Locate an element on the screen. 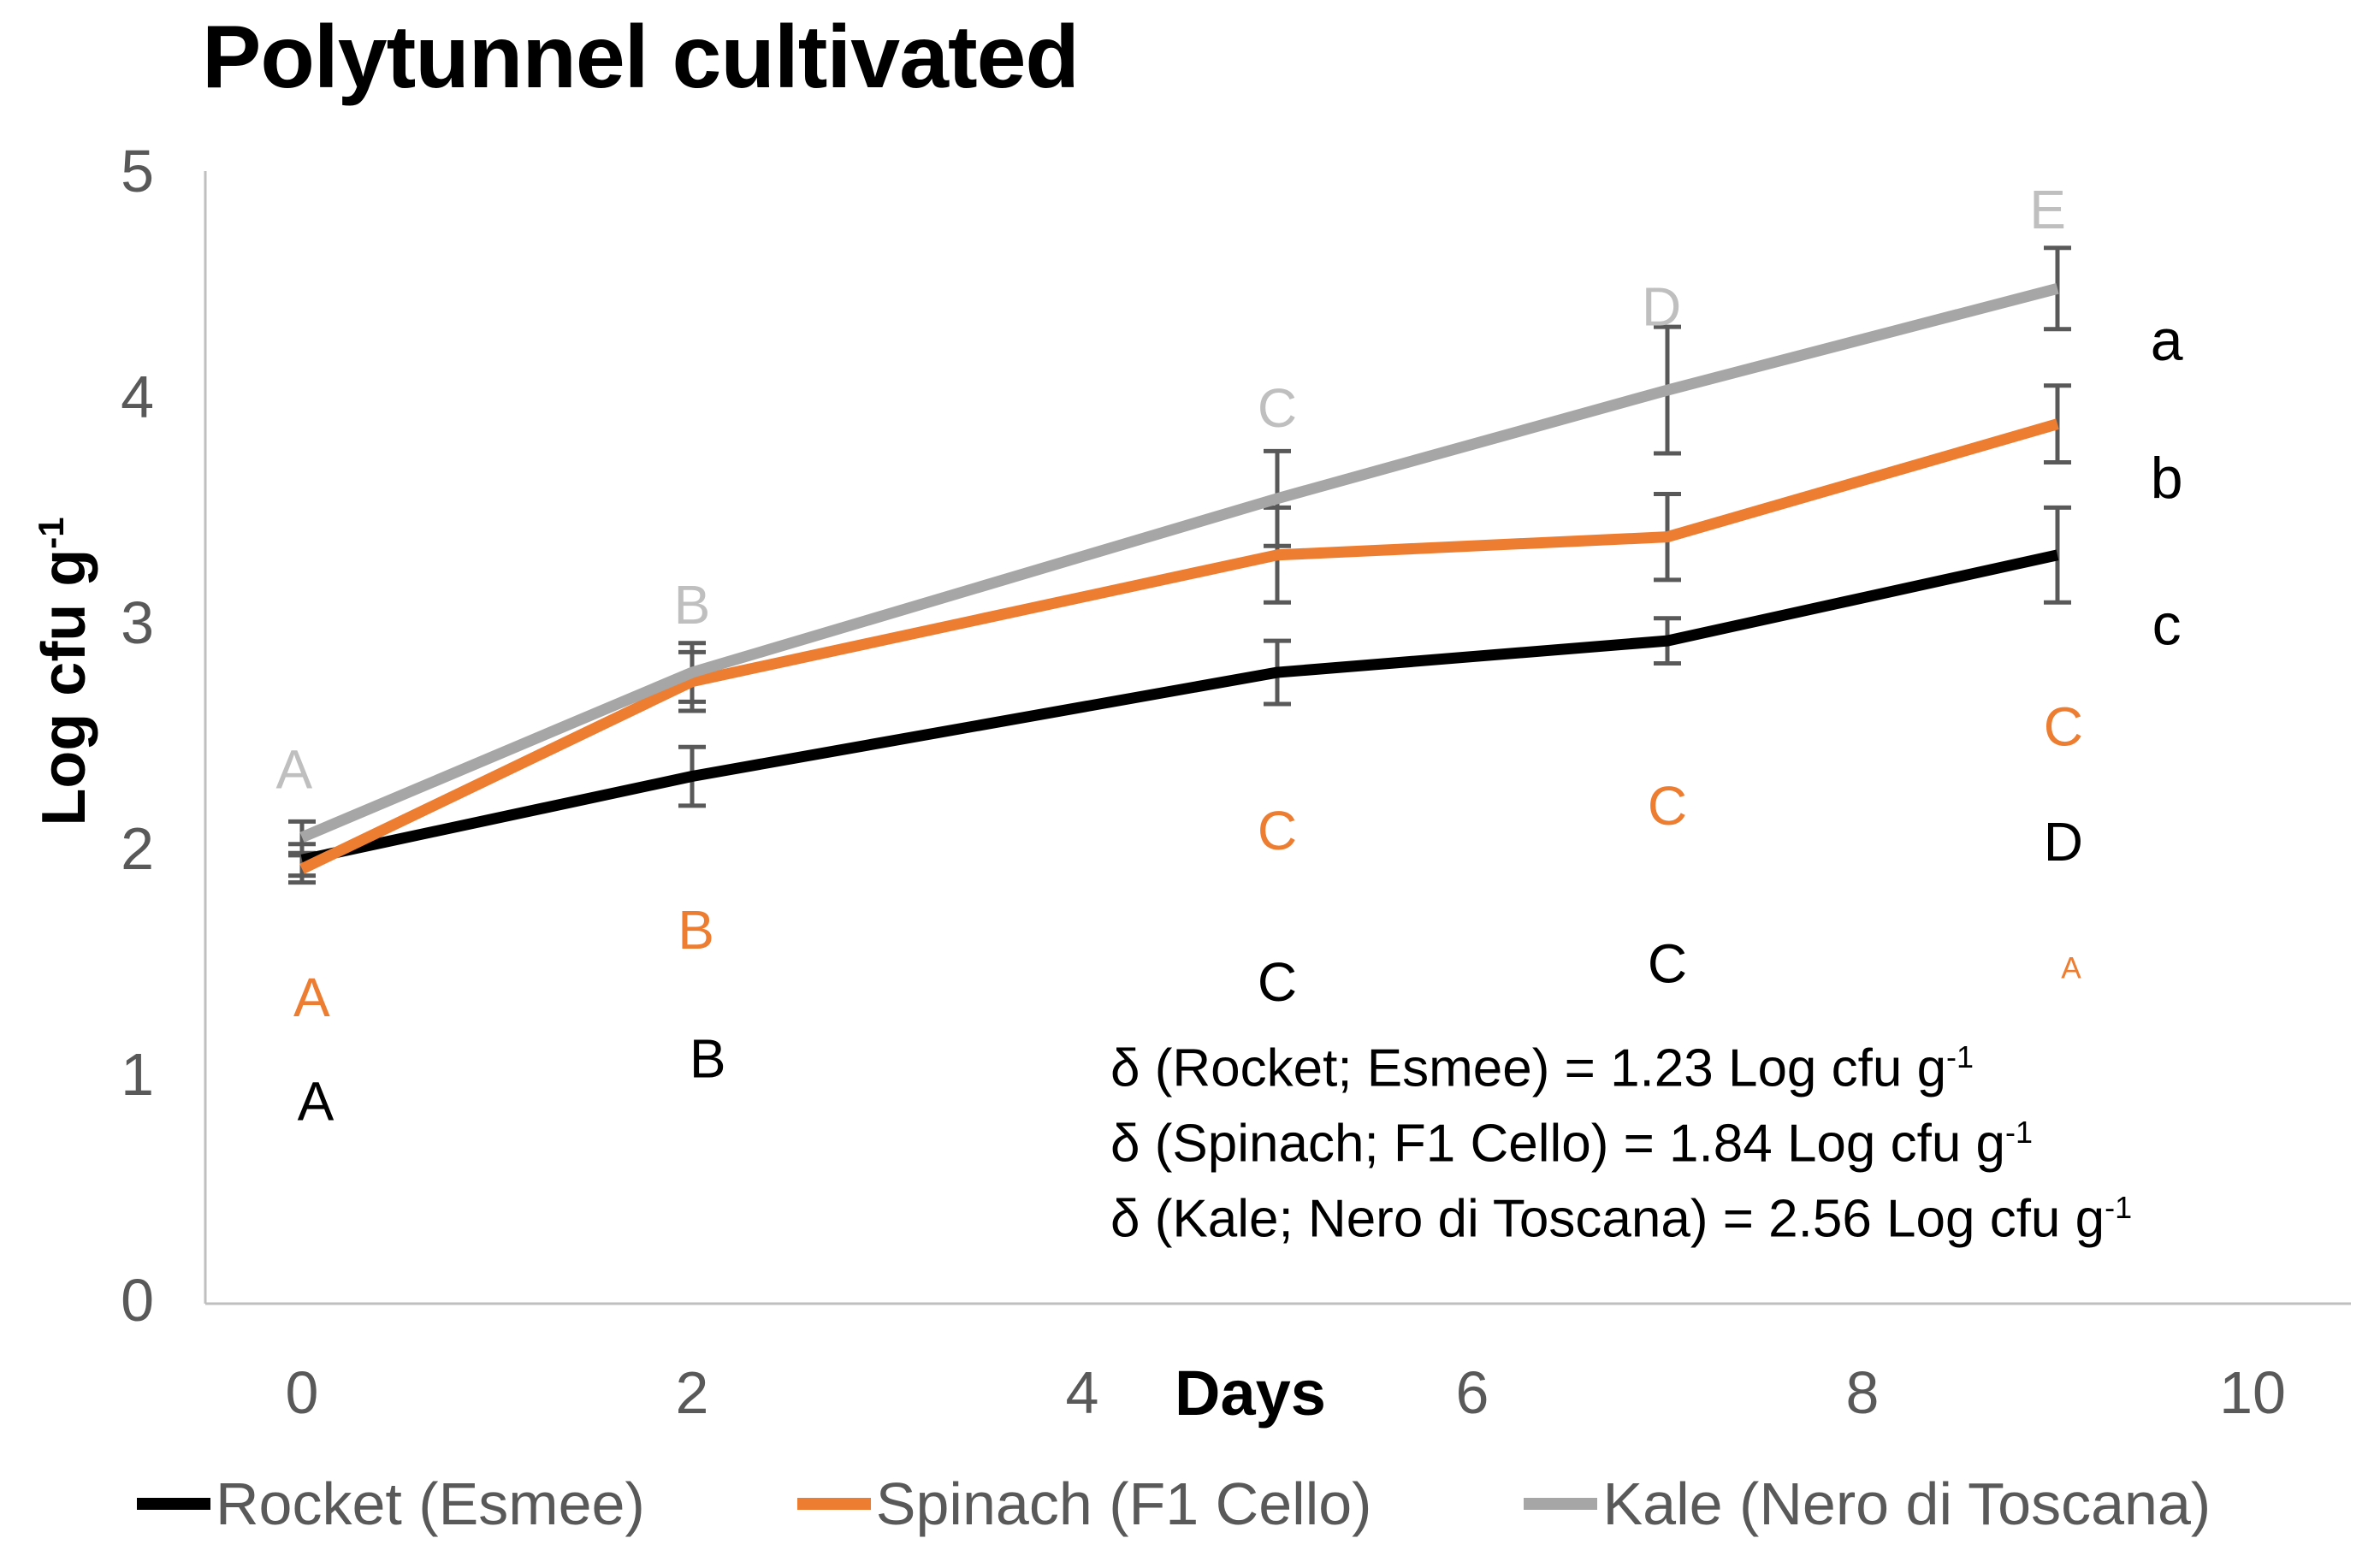  y-axis-title: Log cfu g-1 is located at coordinates (56, 671).